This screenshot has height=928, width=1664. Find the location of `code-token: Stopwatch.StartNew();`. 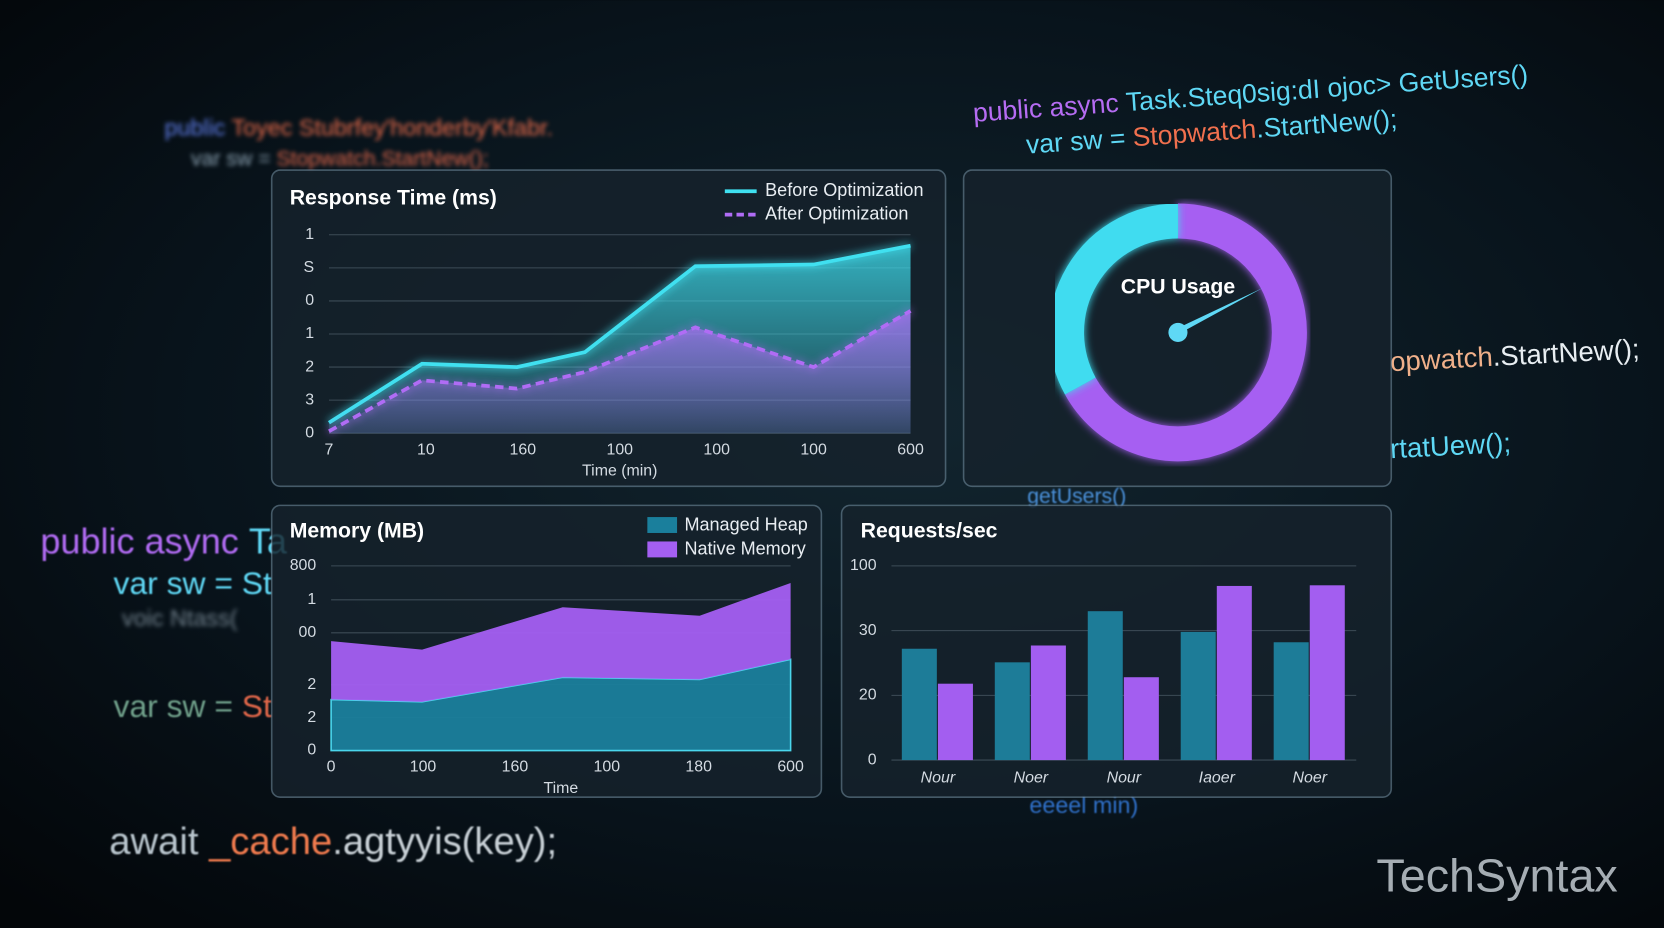

code-token: Stopwatch.StartNew(); is located at coordinates (383, 158).